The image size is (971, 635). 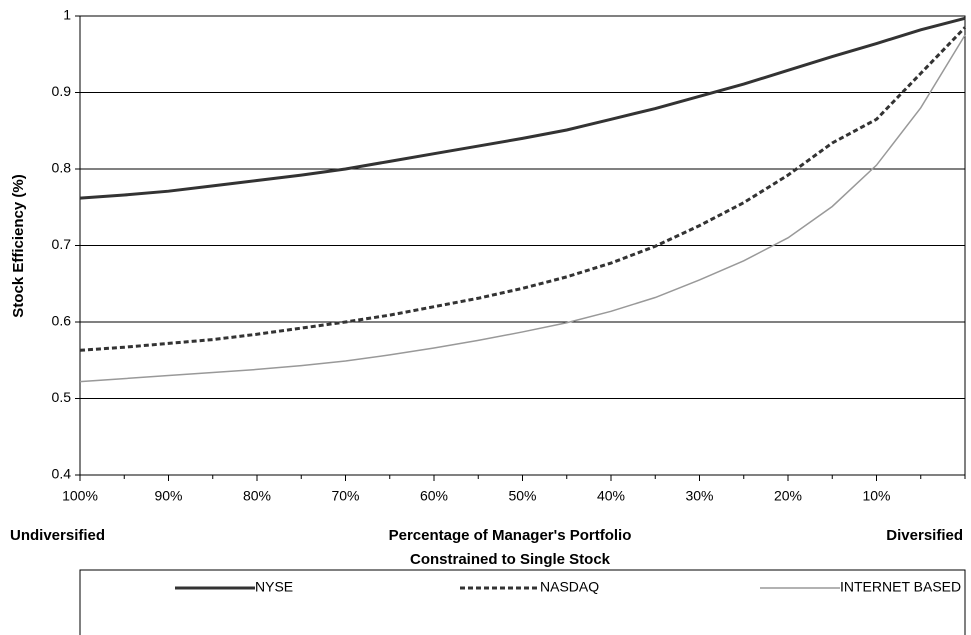 I want to click on y-tick-label: 0.9, so click(x=62, y=91).